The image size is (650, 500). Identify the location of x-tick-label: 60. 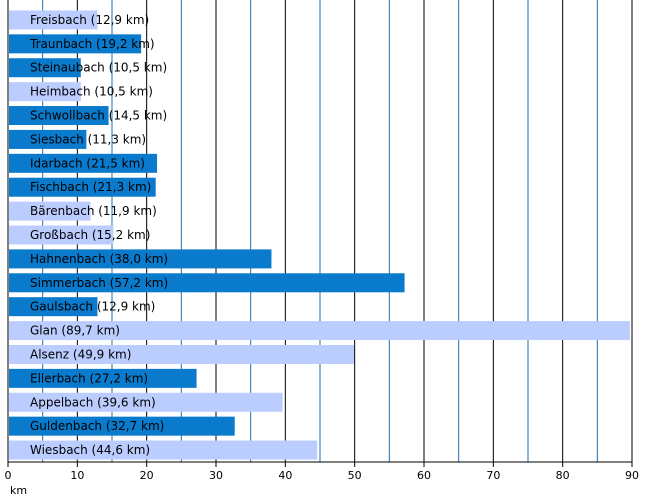
(424, 475).